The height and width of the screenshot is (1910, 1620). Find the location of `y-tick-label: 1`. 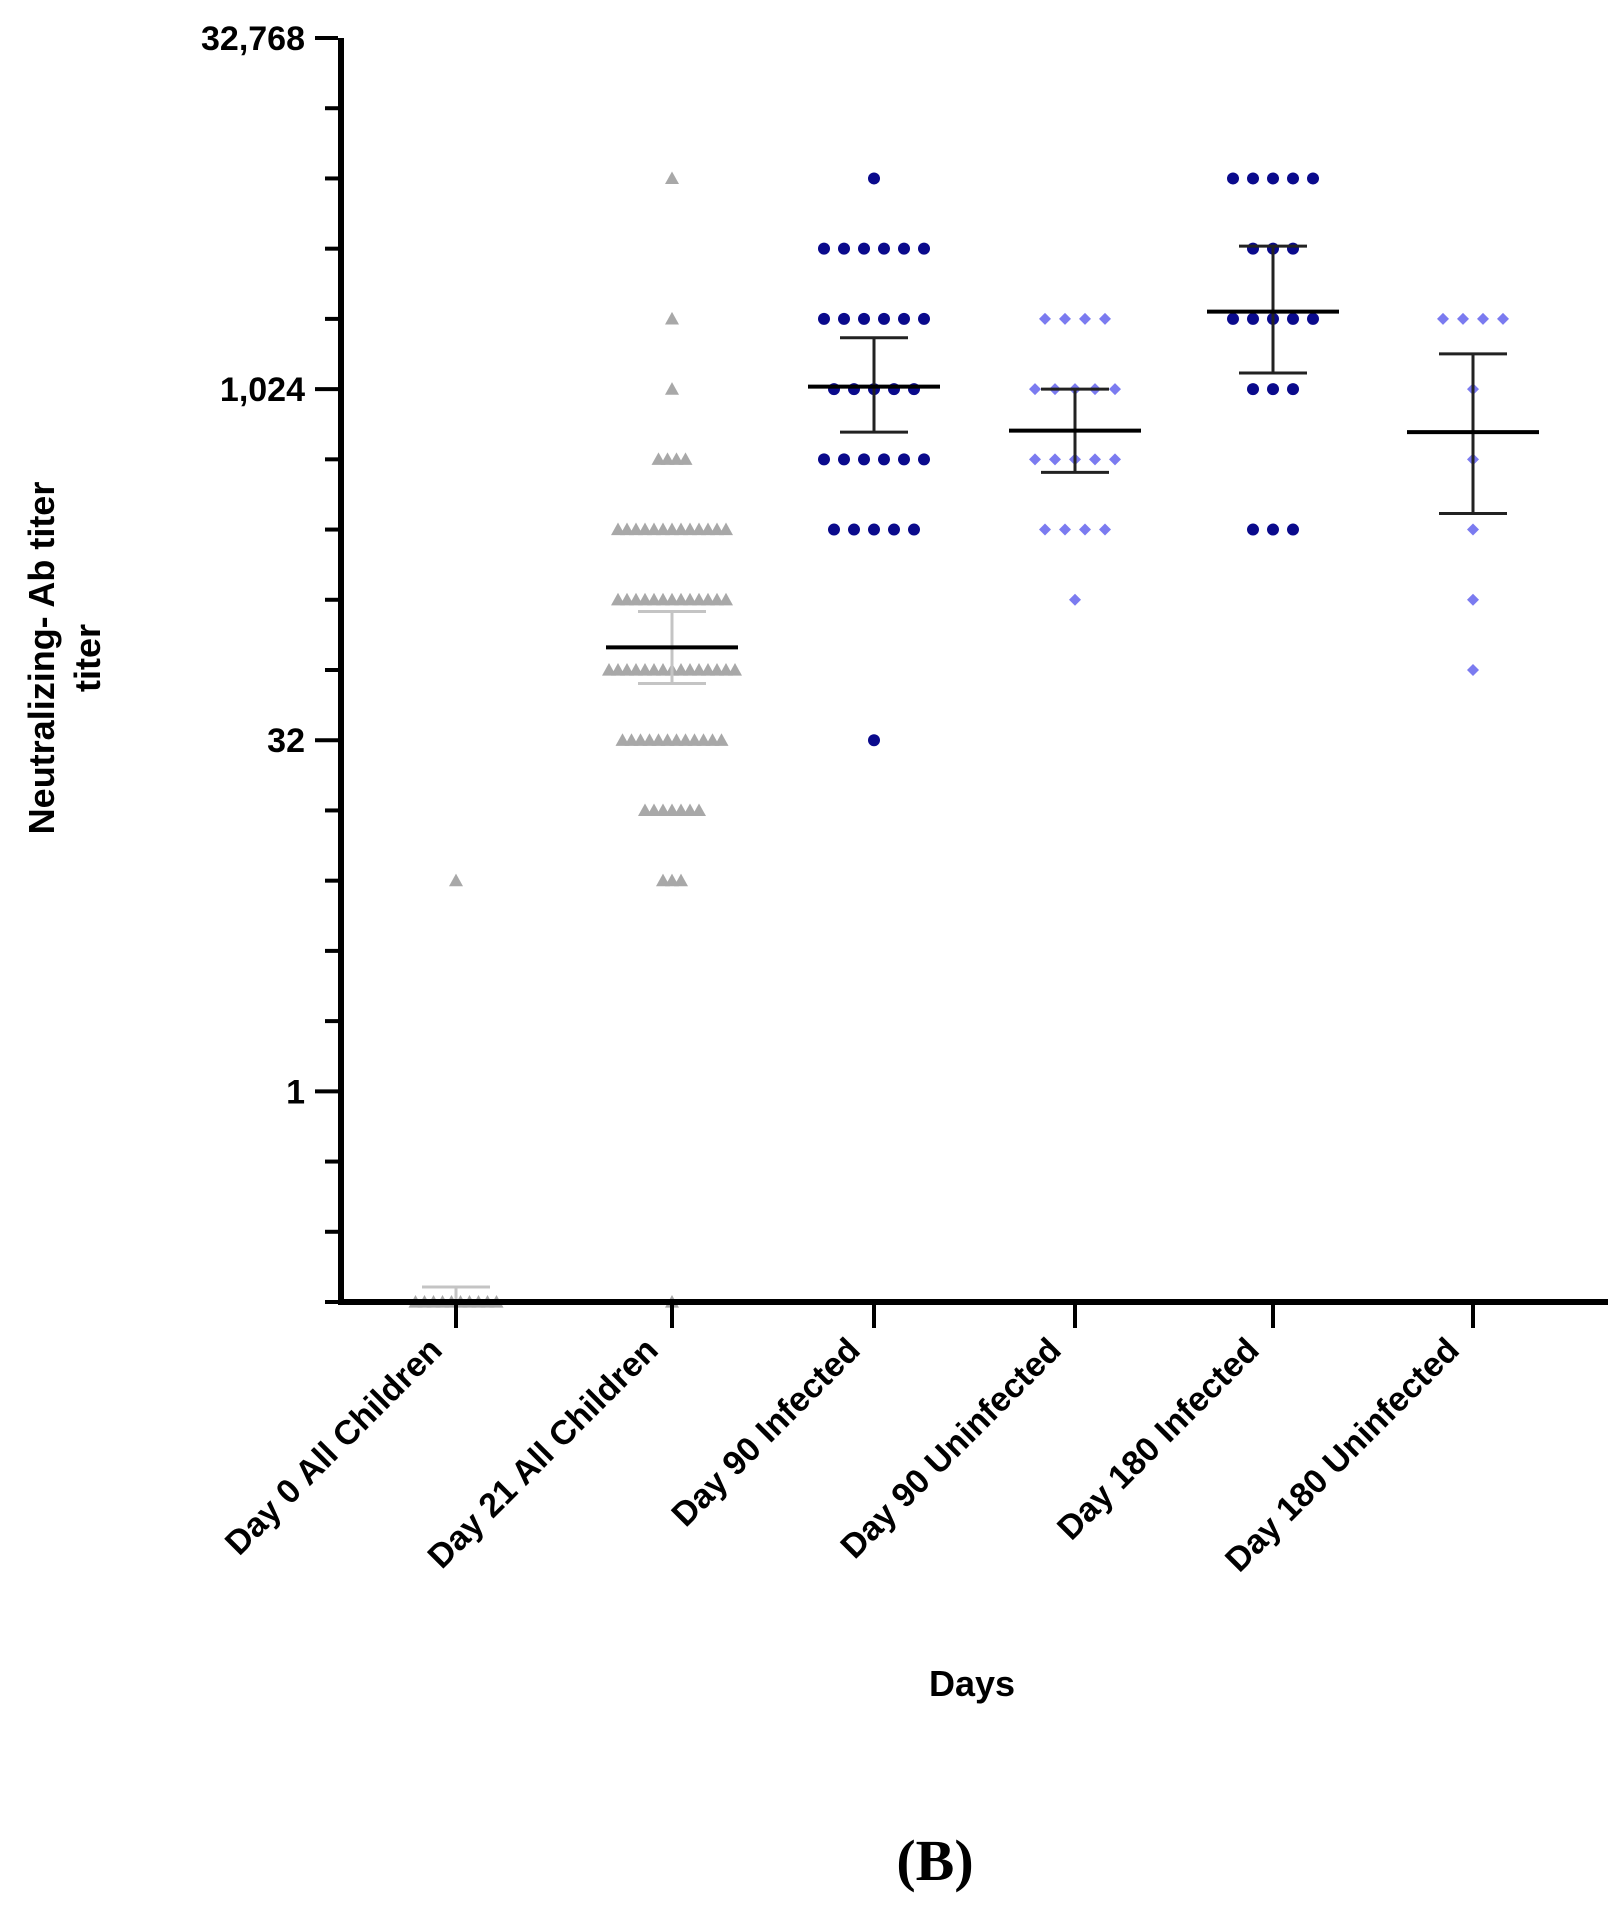

y-tick-label: 1 is located at coordinates (295, 1092).